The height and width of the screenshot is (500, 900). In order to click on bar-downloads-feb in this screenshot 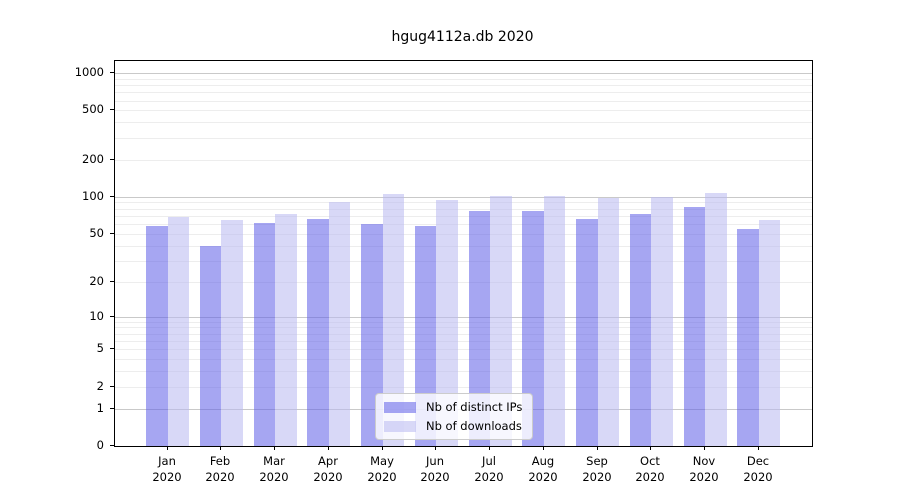, I will do `click(232, 333)`.